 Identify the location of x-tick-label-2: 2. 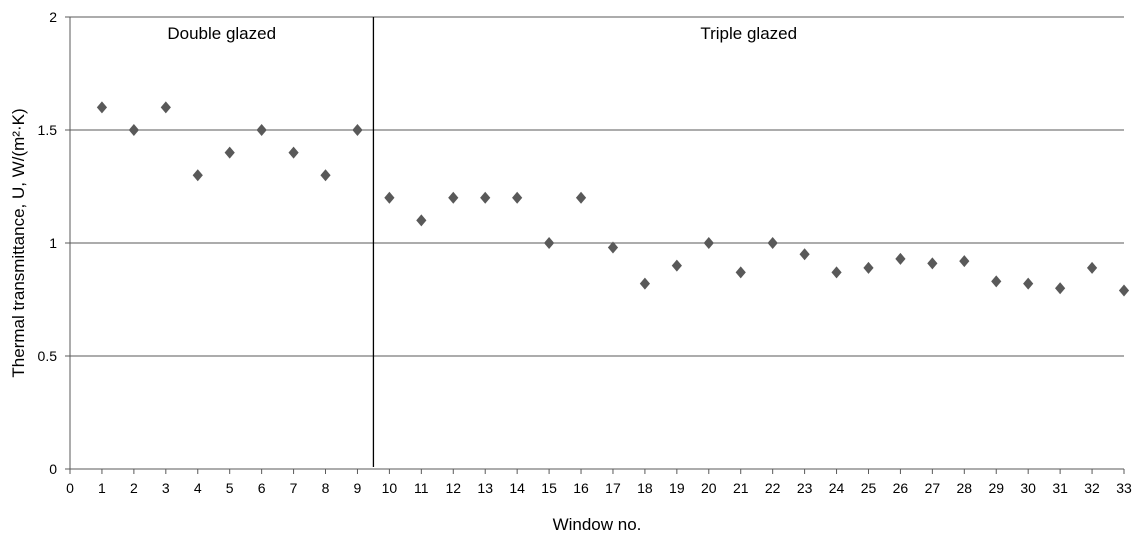
(134, 488).